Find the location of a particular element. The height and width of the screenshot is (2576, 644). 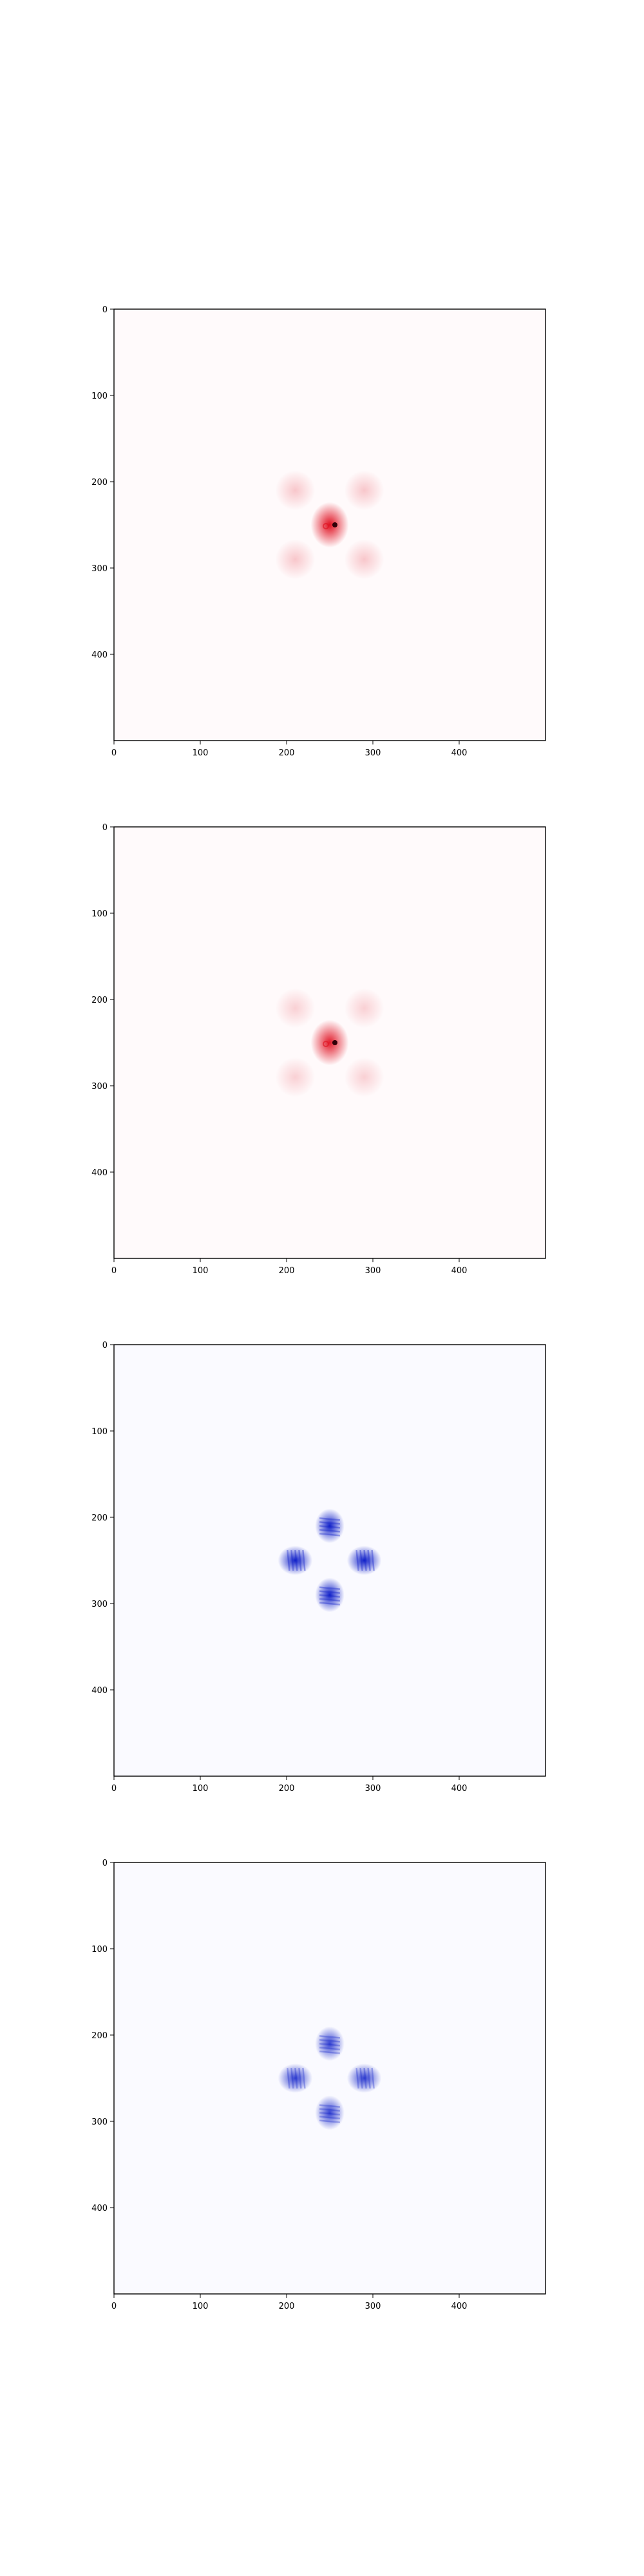

heatmap-panel-2: 0 100 200 300 400 0 100 200 300 400 is located at coordinates (318, 1049).